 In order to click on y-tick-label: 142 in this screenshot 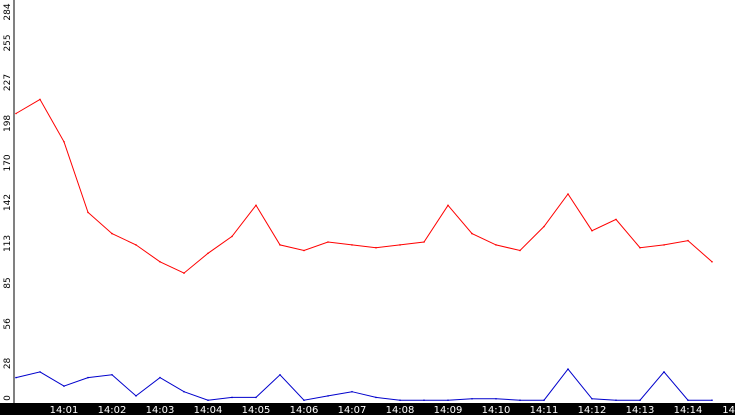, I will do `click(8, 202)`.